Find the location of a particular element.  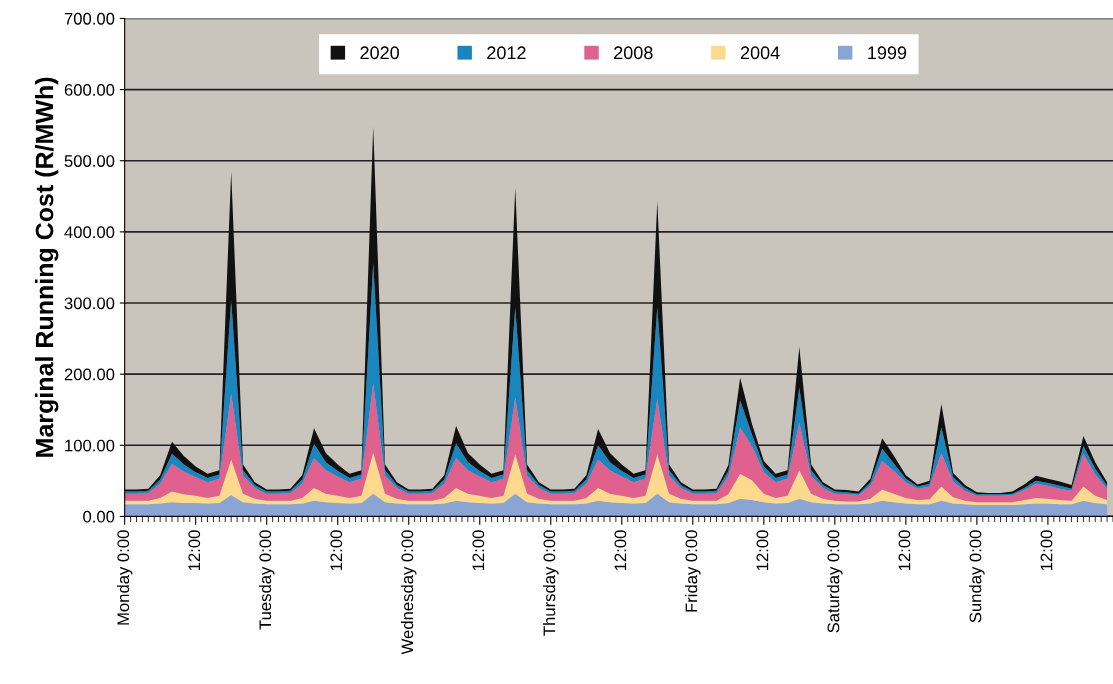

x-tick-label: Thursday 0:00 is located at coordinates (551, 583).